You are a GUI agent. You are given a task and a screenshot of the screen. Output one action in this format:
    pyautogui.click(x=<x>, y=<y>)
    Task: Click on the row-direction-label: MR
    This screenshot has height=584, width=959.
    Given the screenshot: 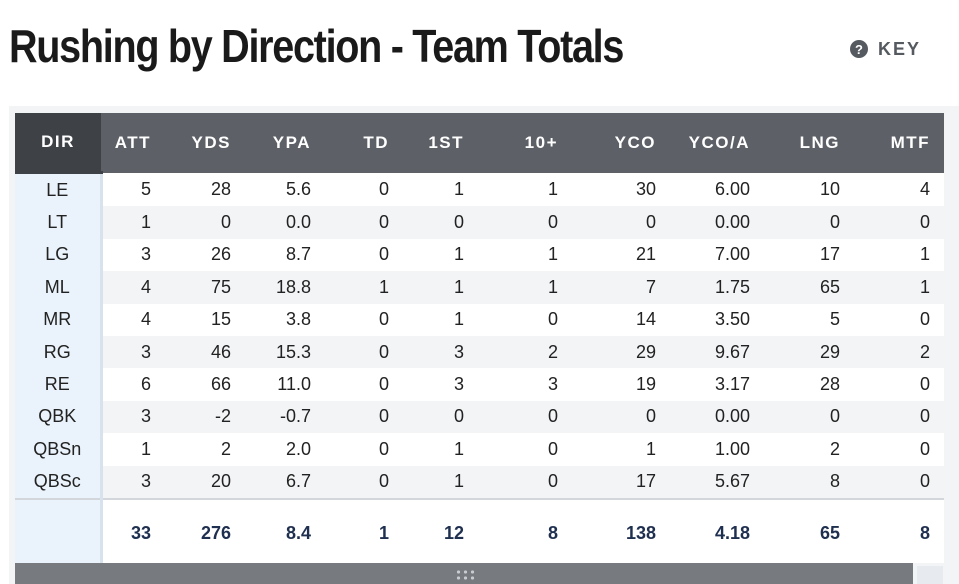 What is the action you would take?
    pyautogui.click(x=59, y=319)
    